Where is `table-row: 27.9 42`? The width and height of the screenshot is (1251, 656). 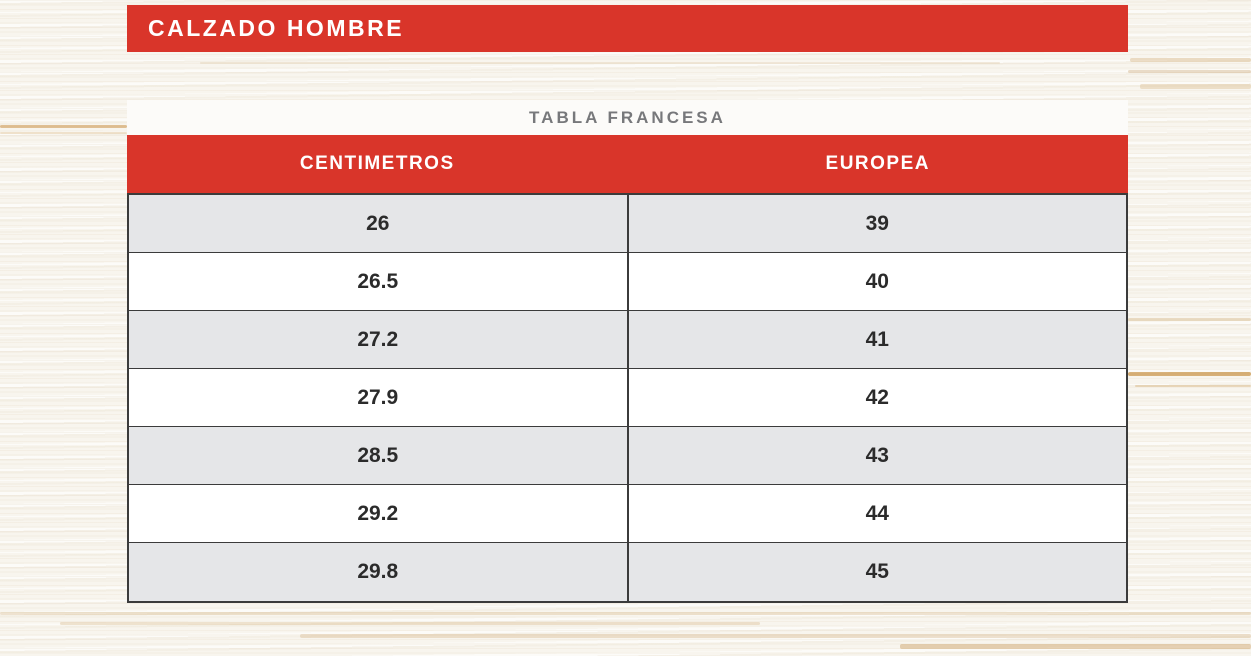
table-row: 27.9 42 is located at coordinates (627, 398).